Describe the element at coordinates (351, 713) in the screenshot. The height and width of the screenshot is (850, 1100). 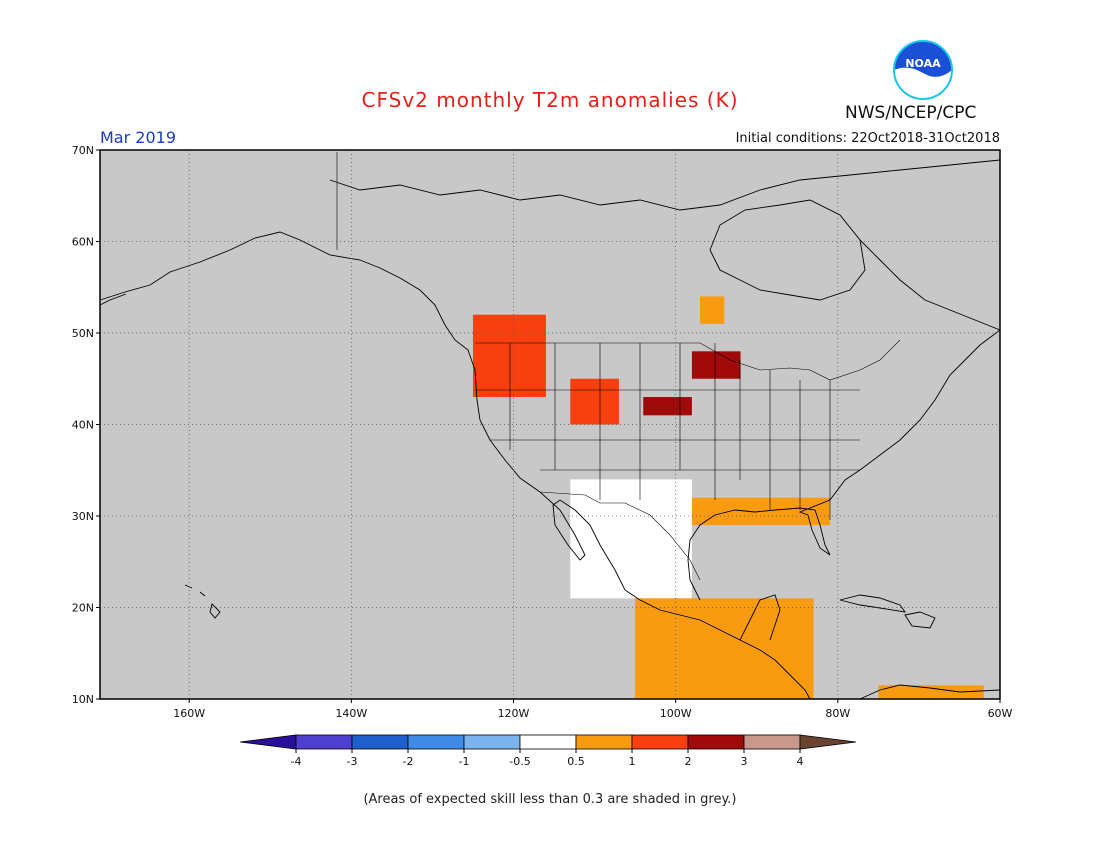
I see `lon-label: 140W` at that location.